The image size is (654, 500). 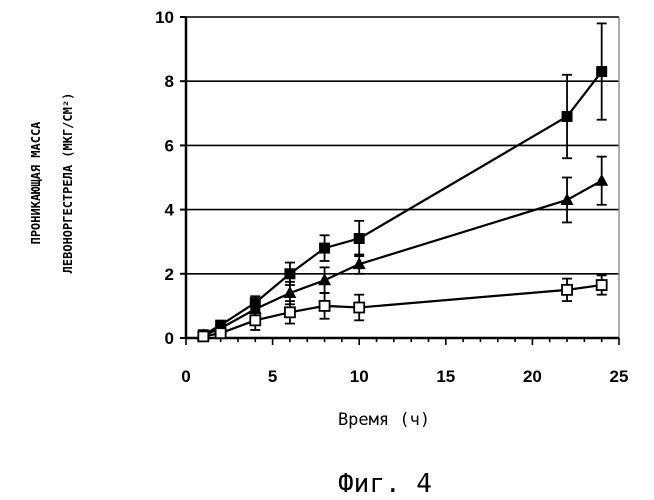 I want to click on y-tick-label-0: 0, so click(x=169, y=338).